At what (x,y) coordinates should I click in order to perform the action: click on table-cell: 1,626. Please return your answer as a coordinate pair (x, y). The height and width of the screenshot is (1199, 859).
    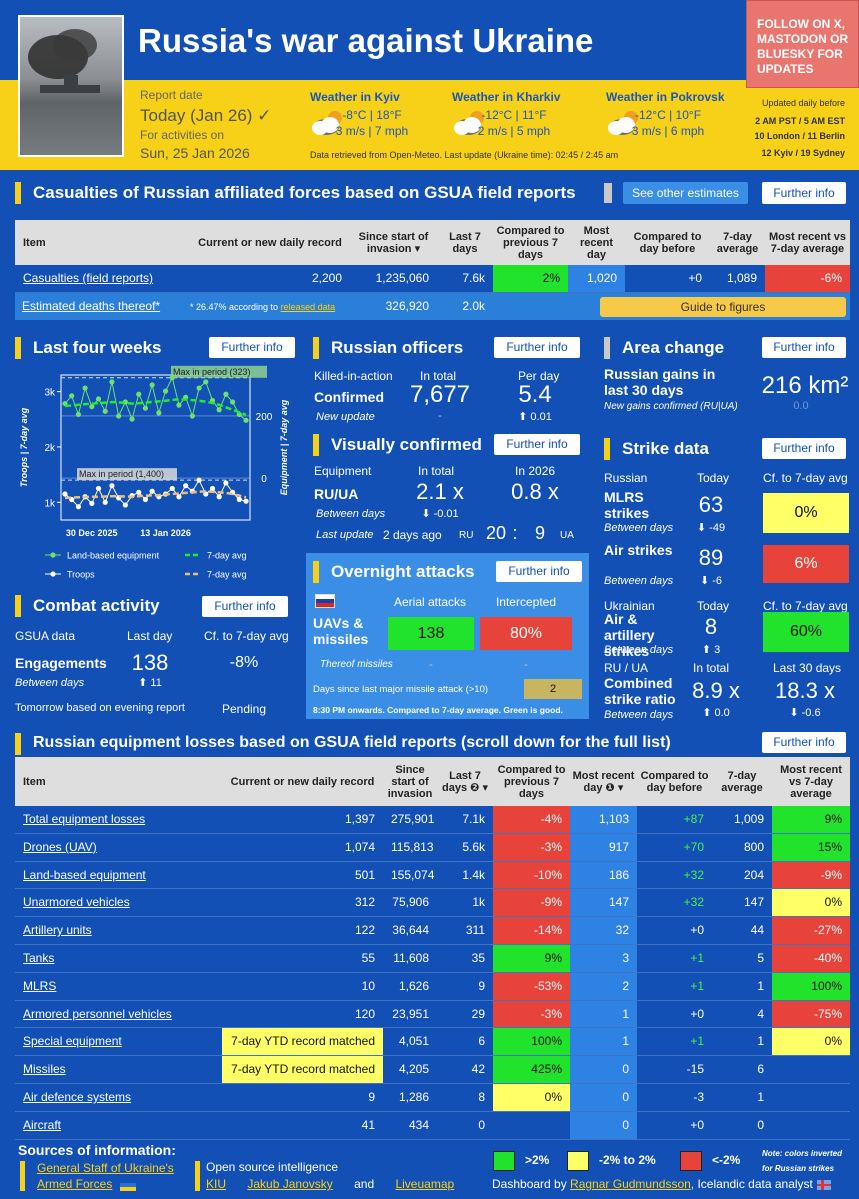
    Looking at the image, I should click on (413, 985).